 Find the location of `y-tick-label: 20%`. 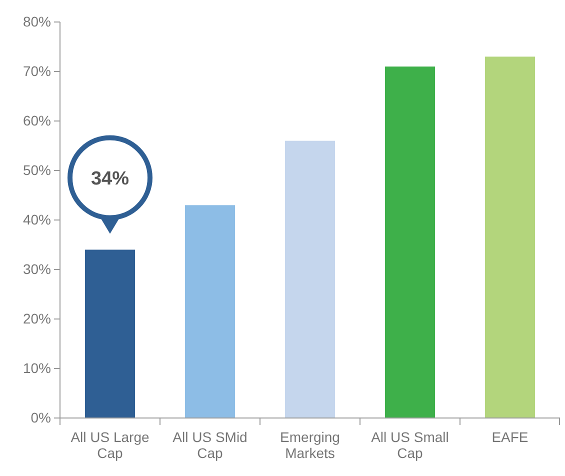

y-tick-label: 20% is located at coordinates (36, 318).